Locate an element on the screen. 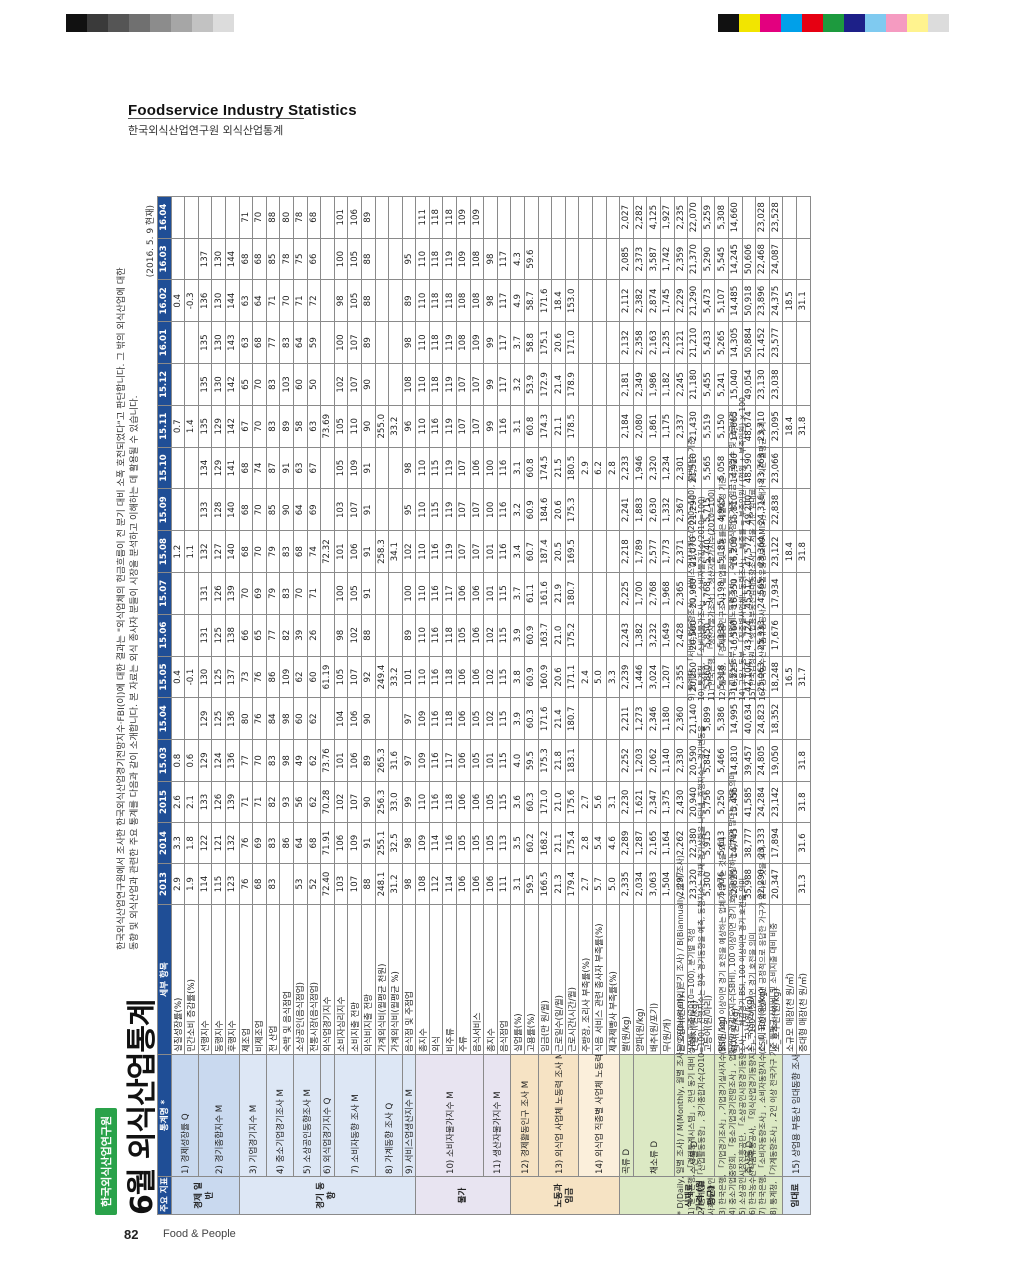  item-cell: 비주류 is located at coordinates (449, 979).